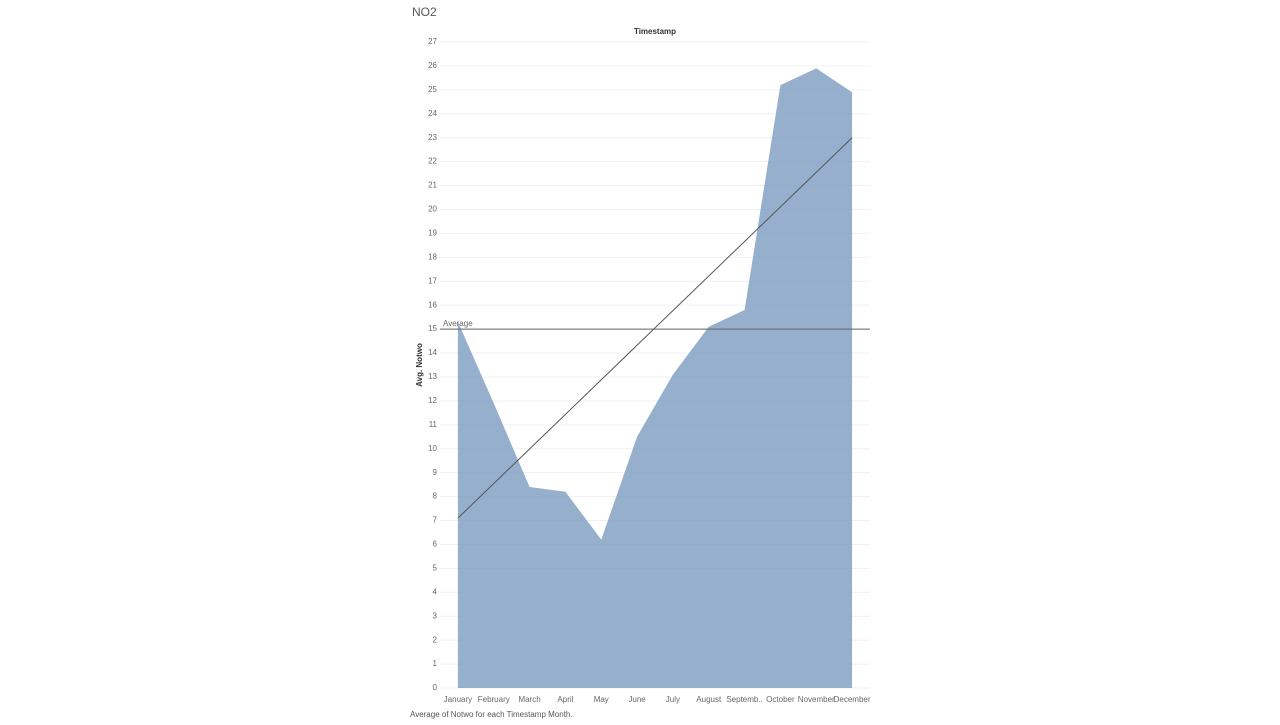 This screenshot has height=725, width=1280. Describe the element at coordinates (435, 567) in the screenshot. I see `y-tick-label: 5` at that location.